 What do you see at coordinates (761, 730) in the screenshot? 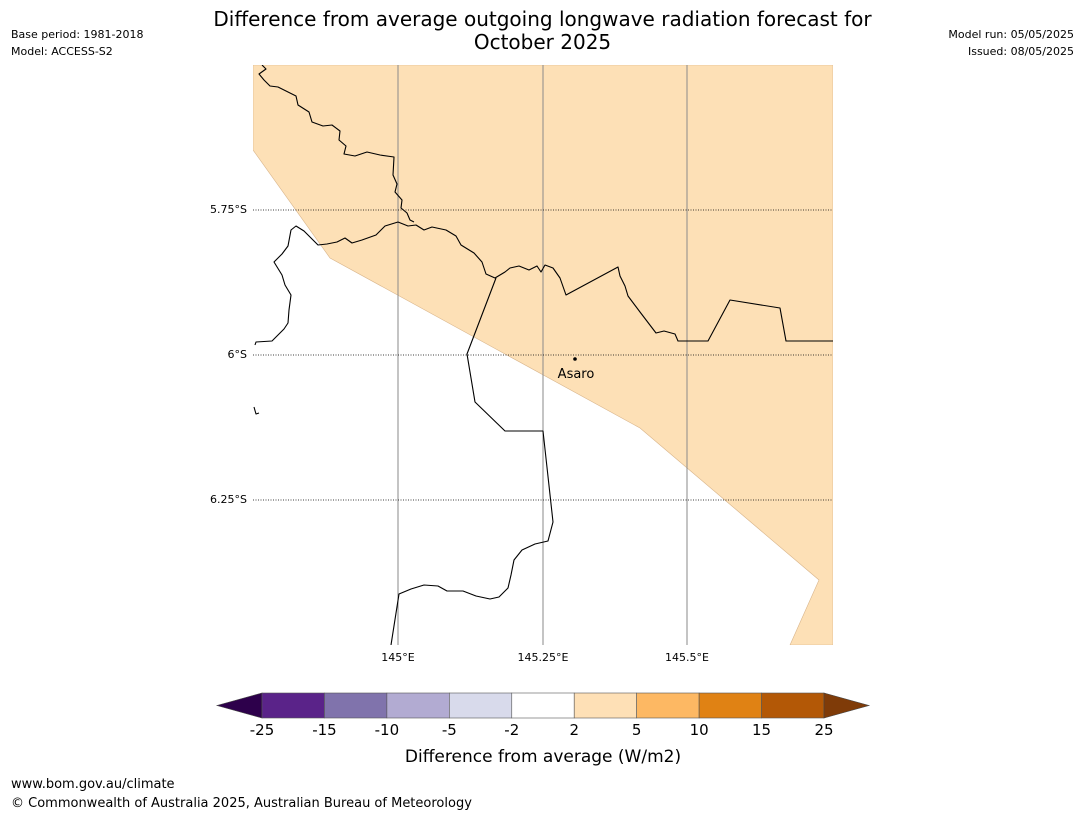
I see `colorbar-tick-label: 15` at bounding box center [761, 730].